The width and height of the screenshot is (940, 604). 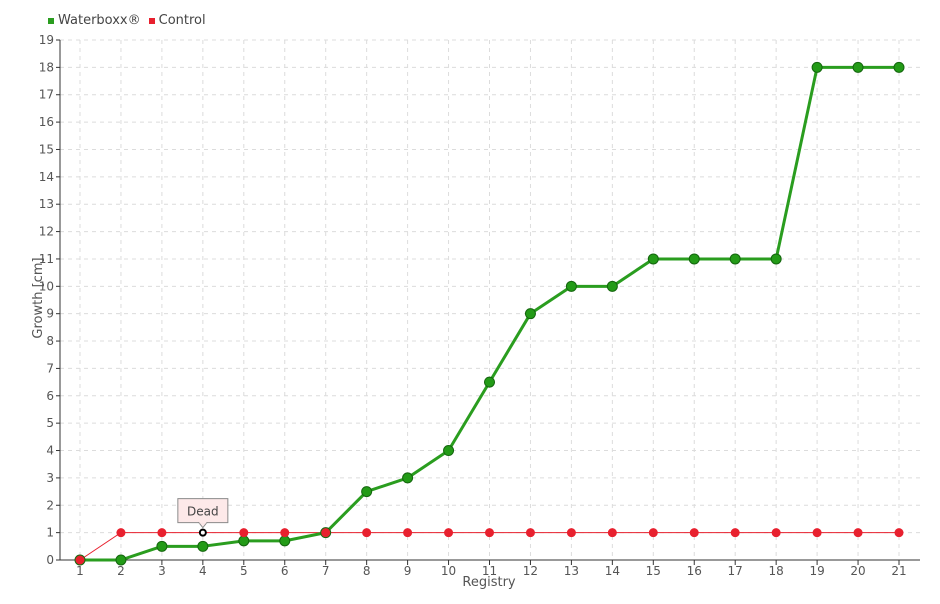 I want to click on y-tick-label: 1, so click(x=50, y=533).